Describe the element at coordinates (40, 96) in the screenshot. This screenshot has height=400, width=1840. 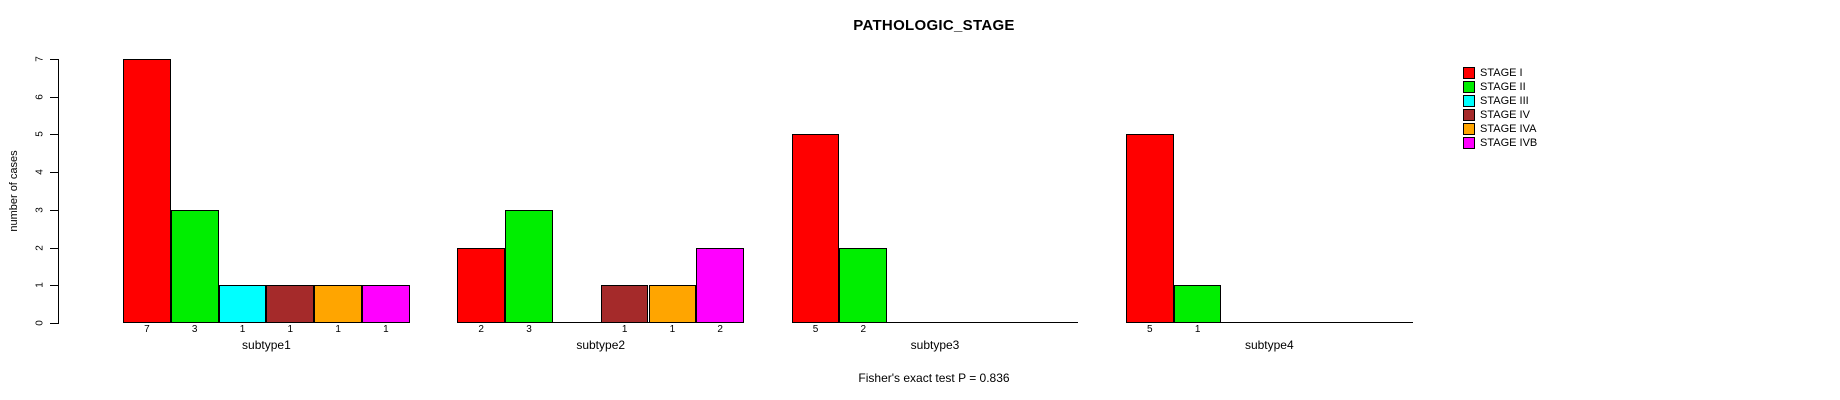
I see `y-tick-label: 6` at that location.